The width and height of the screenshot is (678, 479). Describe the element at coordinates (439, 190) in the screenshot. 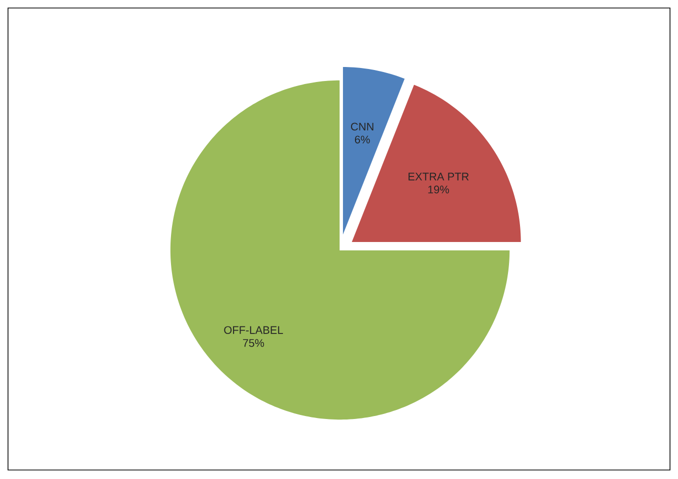

I see `data-label: 19%` at that location.